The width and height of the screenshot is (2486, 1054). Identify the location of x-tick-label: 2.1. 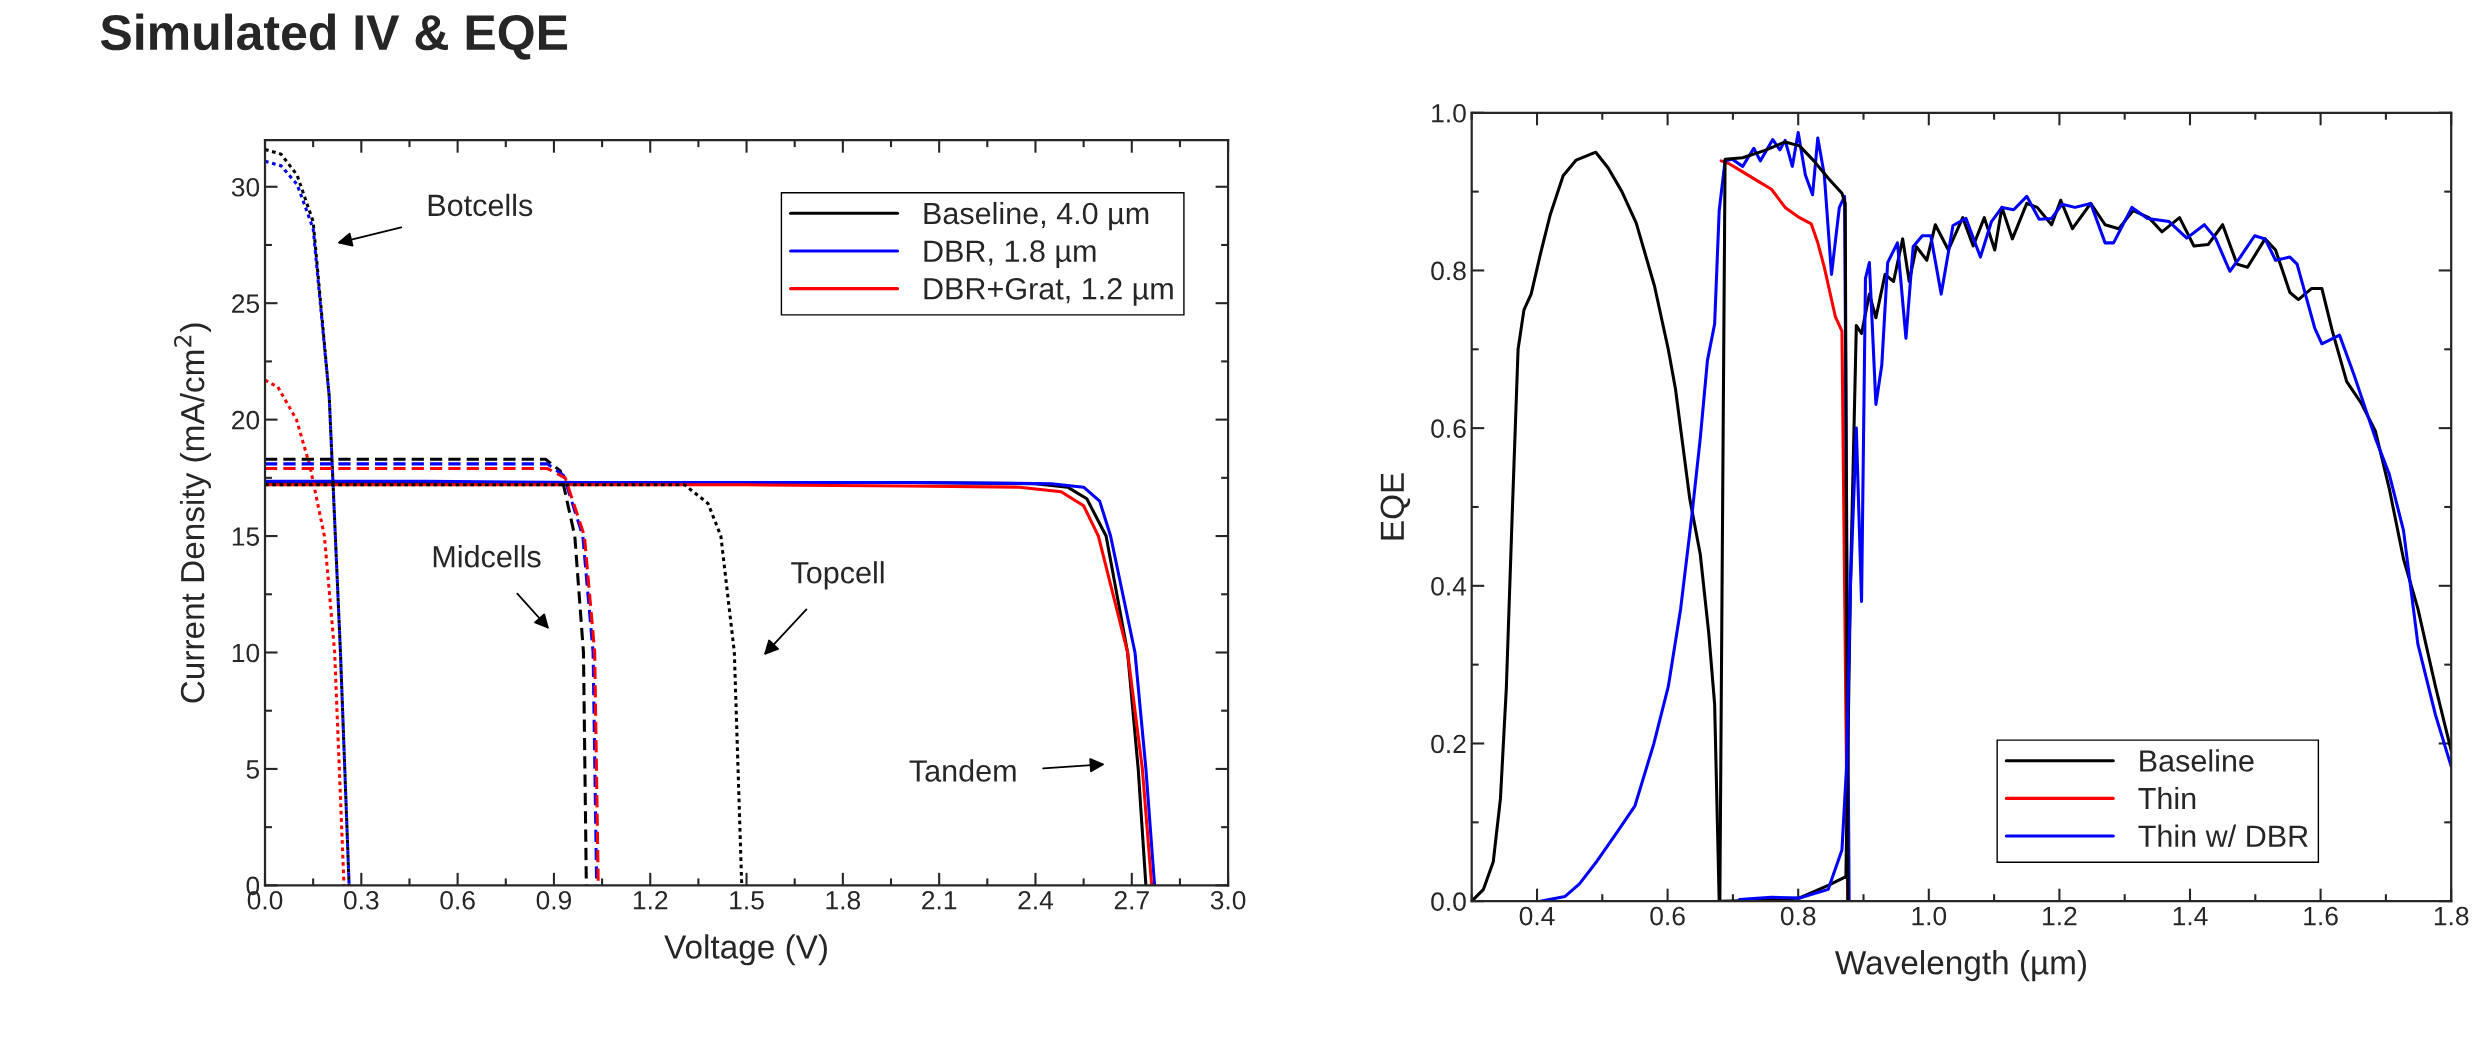
(939, 900).